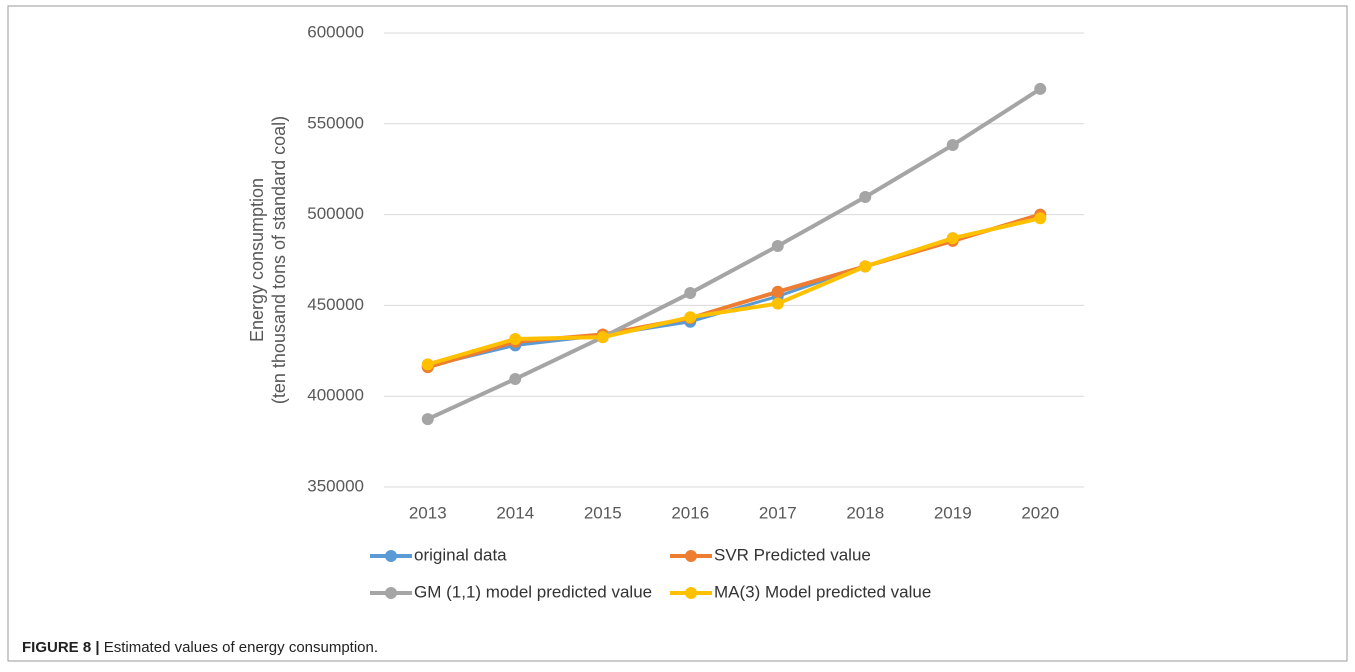  I want to click on x-tick-label: 2020, so click(1040, 512).